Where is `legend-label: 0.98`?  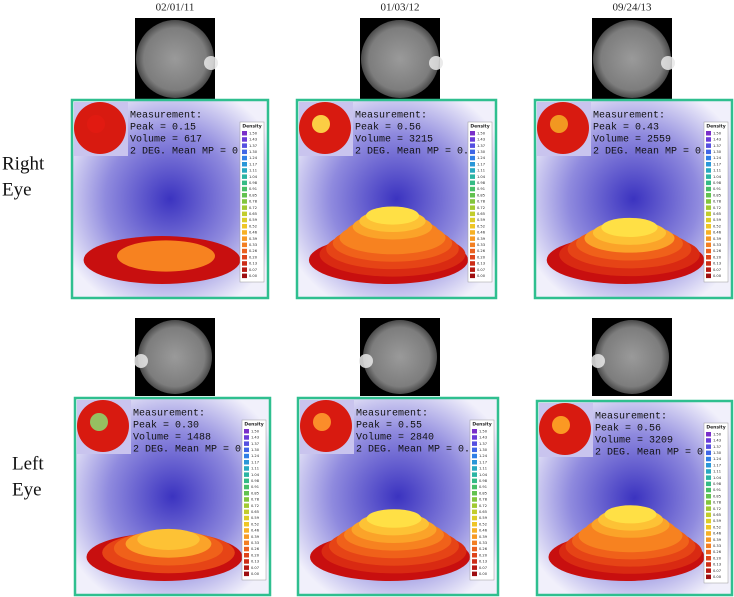 legend-label: 0.98 is located at coordinates (717, 484).